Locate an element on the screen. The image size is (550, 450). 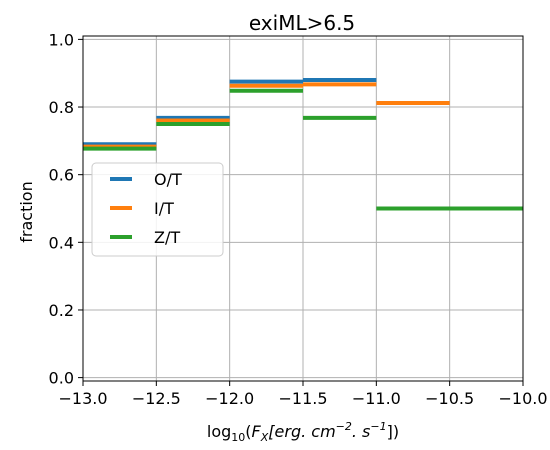
y-tick-label: 1.0 is located at coordinates (61, 39).